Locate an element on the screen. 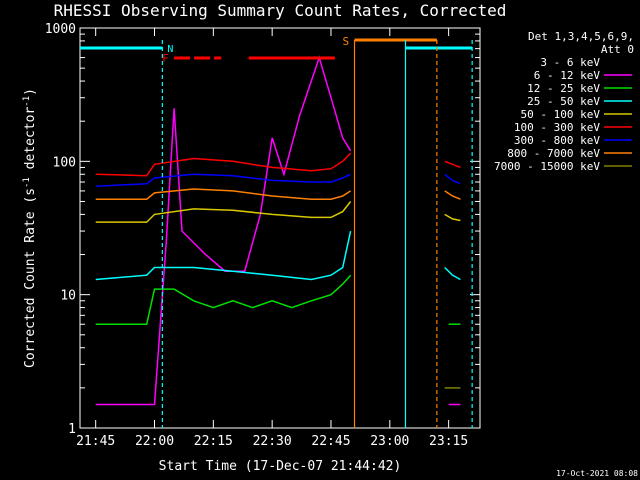 This screenshot has width=640, height=480. timestamp: 17-Oct-2021 08:08 is located at coordinates (597, 473).